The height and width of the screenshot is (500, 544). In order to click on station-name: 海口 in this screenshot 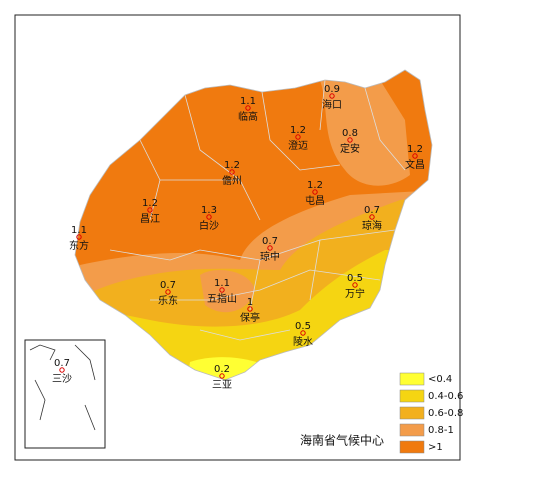, I will do `click(332, 104)`.